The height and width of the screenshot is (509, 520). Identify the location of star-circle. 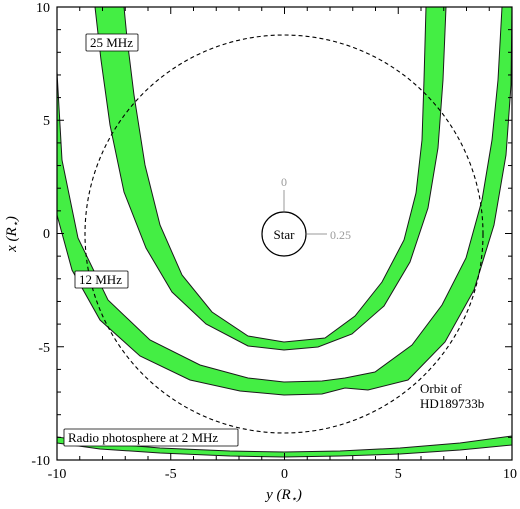
(284, 234).